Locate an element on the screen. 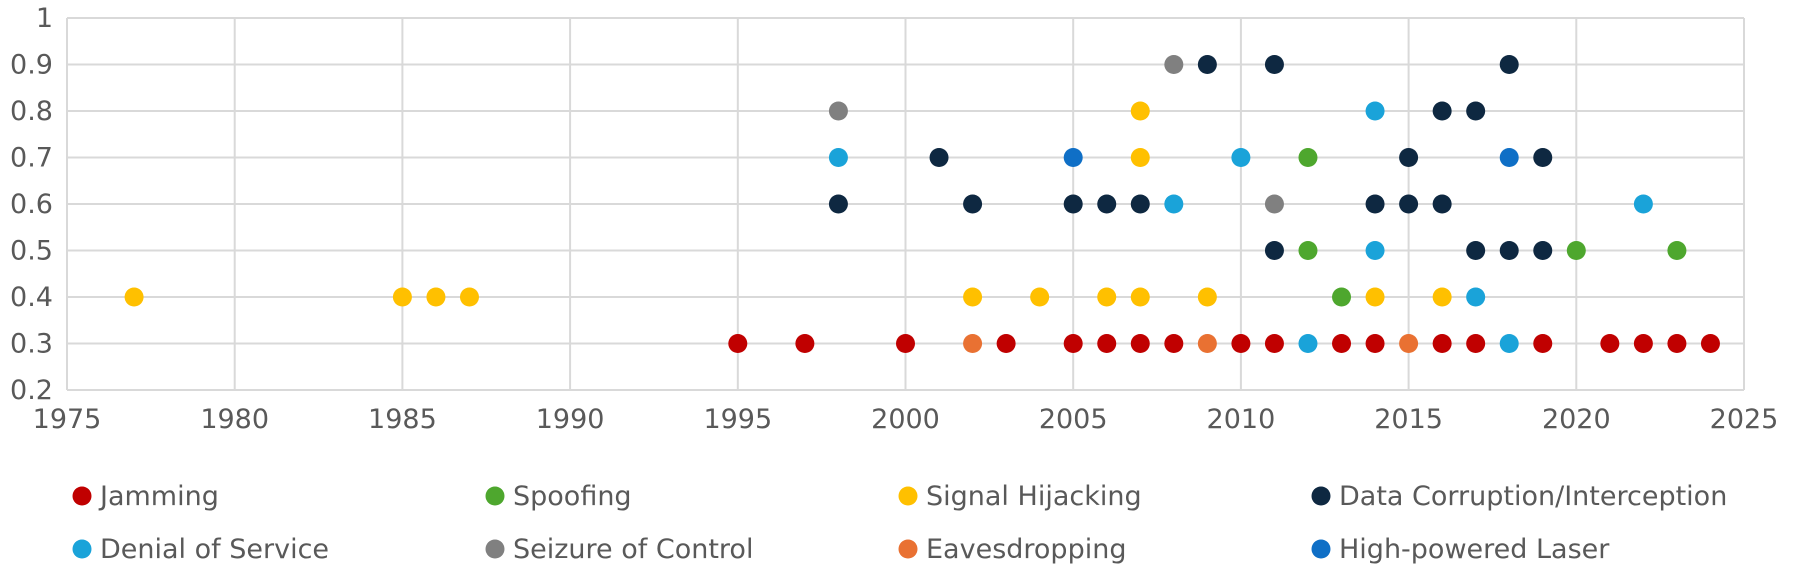  y-tick-label: 0.4 is located at coordinates (31, 297).